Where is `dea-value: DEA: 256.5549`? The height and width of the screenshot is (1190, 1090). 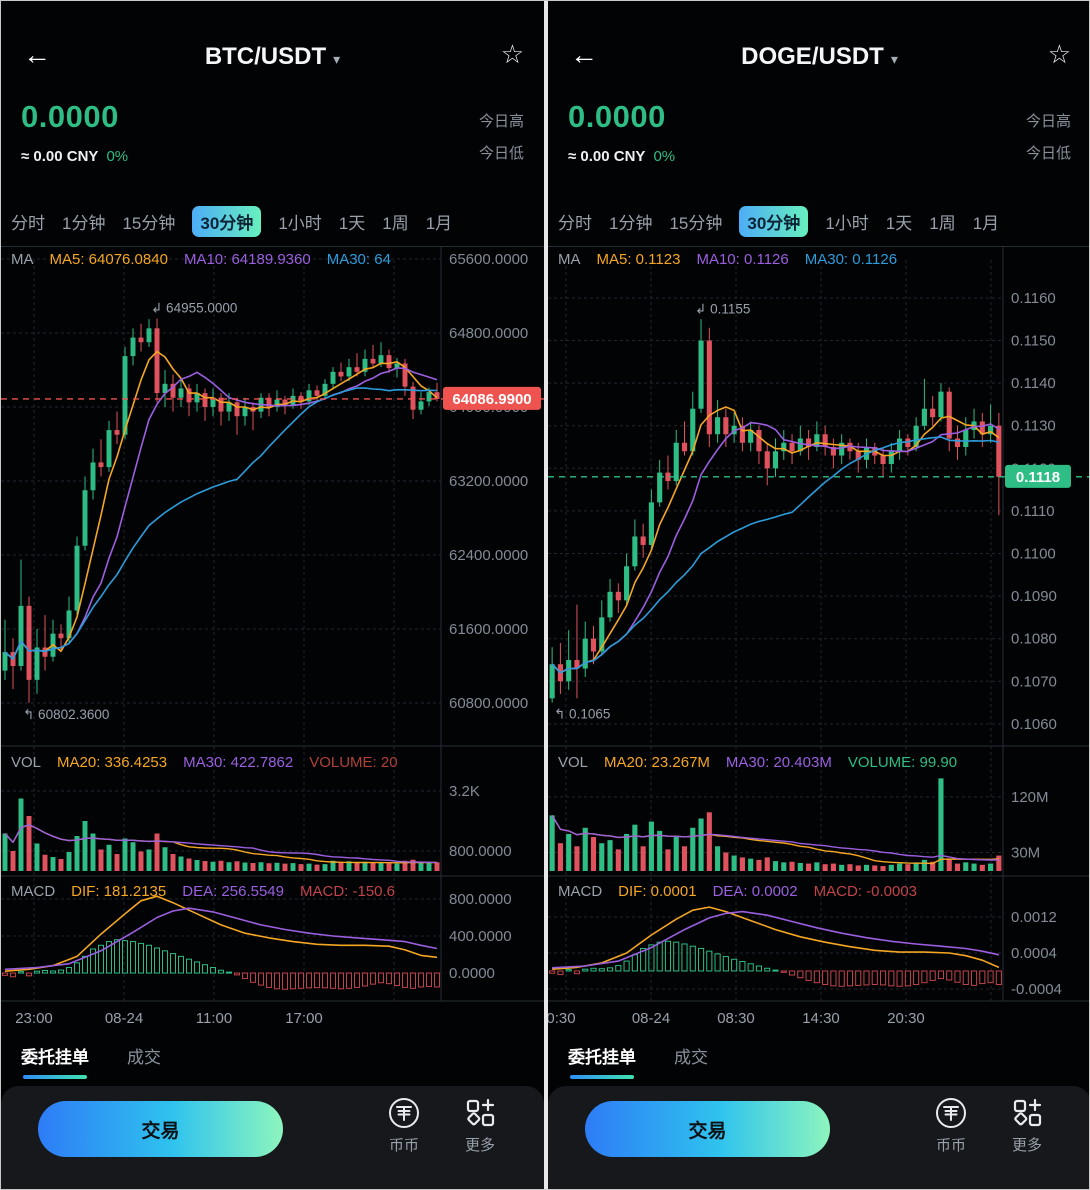
dea-value: DEA: 256.5549 is located at coordinates (233, 891).